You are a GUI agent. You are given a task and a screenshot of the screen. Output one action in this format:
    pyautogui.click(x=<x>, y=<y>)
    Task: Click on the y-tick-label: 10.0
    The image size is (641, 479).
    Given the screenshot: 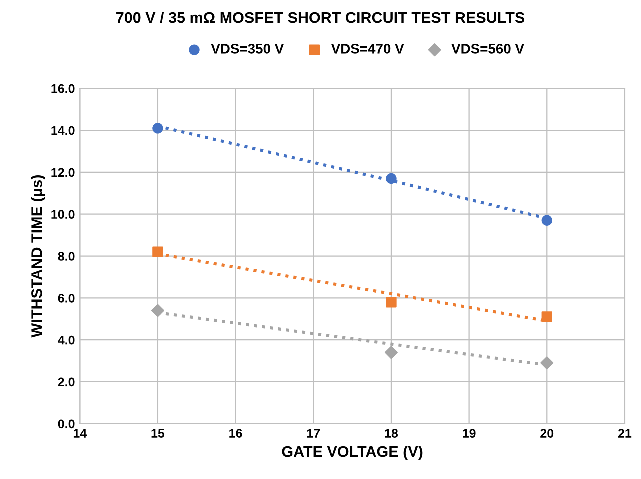 What is the action you would take?
    pyautogui.click(x=63, y=215)
    